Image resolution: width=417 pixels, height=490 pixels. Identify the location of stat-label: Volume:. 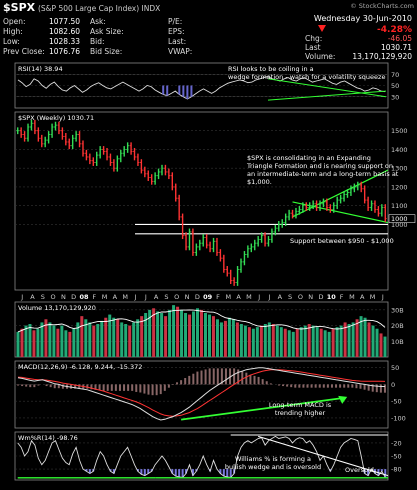
(320, 56).